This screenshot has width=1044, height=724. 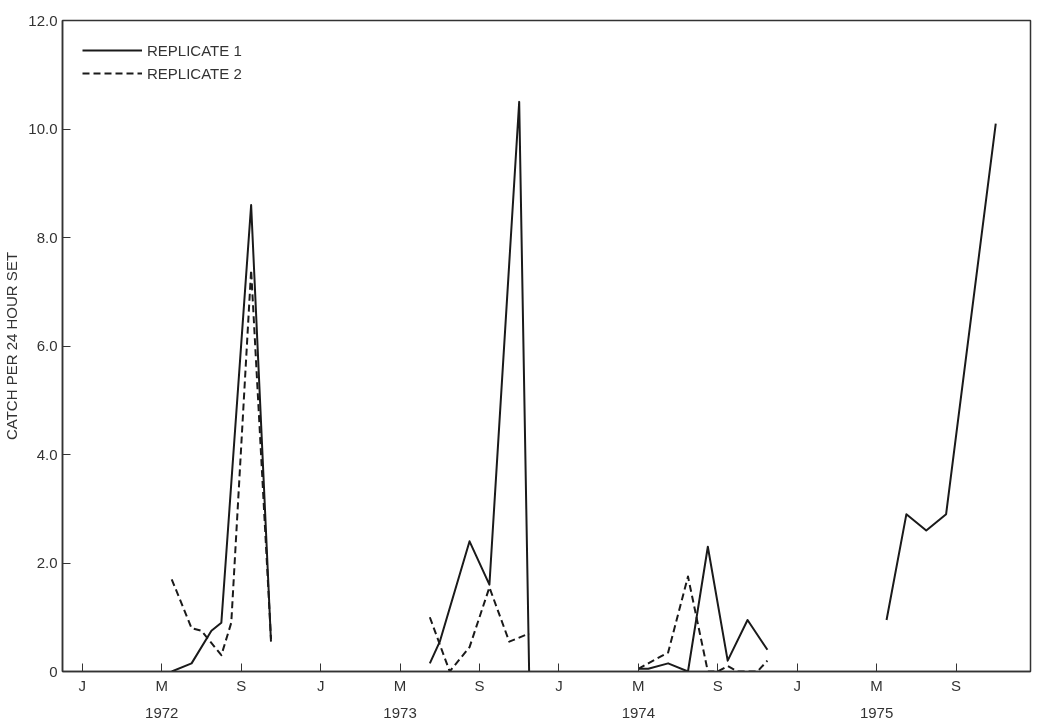 What do you see at coordinates (162, 712) in the screenshot?
I see `text: 1972` at bounding box center [162, 712].